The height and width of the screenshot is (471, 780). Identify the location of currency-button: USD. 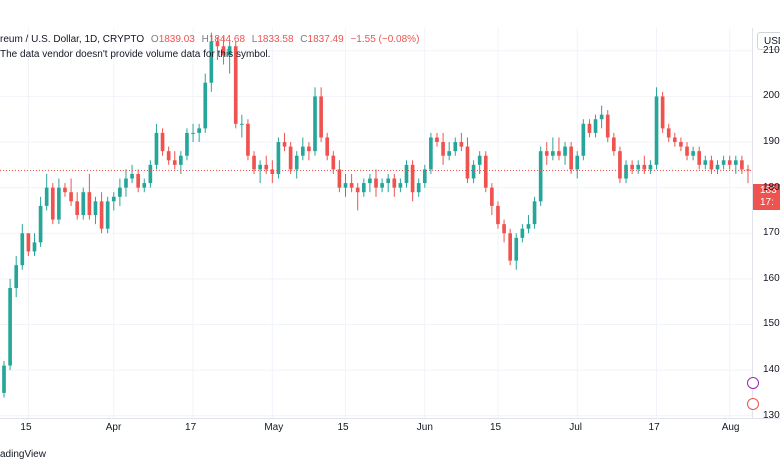
(768, 41).